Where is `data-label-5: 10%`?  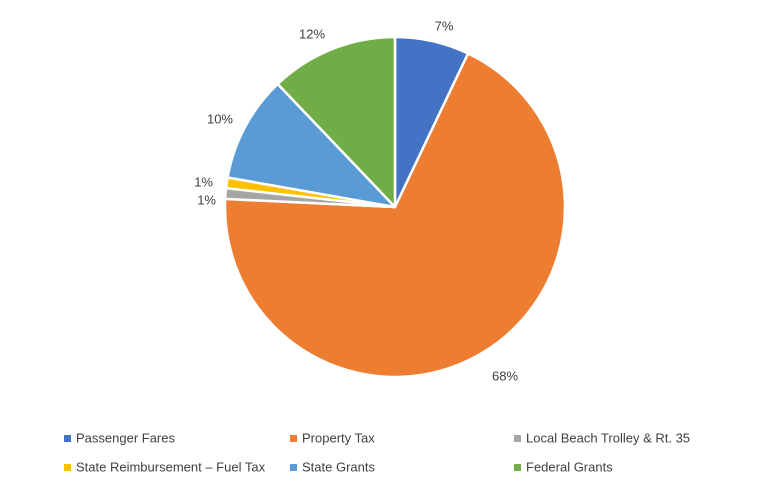
data-label-5: 10% is located at coordinates (220, 118).